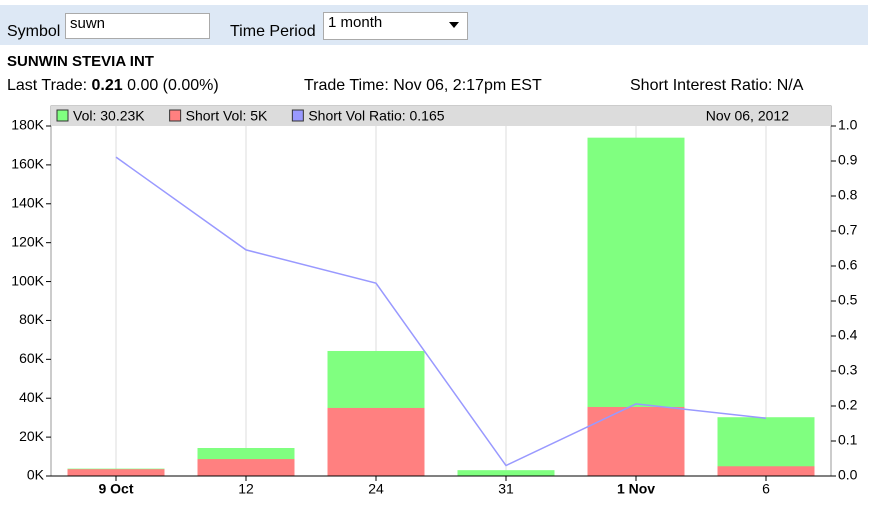 The image size is (894, 513). I want to click on last-trade: Last Trade: 0.21 0.00 (0.00%), so click(113, 86).